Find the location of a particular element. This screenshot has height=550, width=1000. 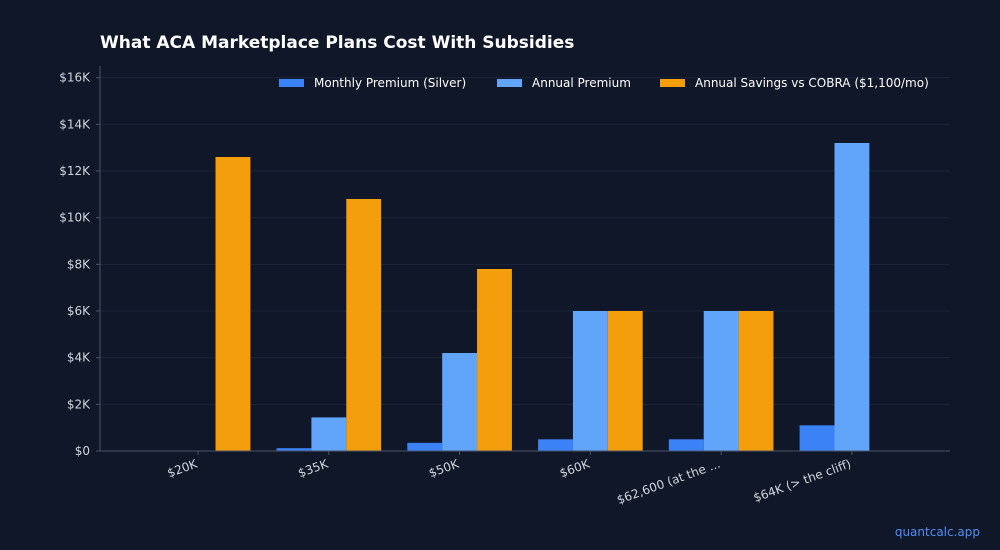

x-tick-label: $50K is located at coordinates (444, 468).